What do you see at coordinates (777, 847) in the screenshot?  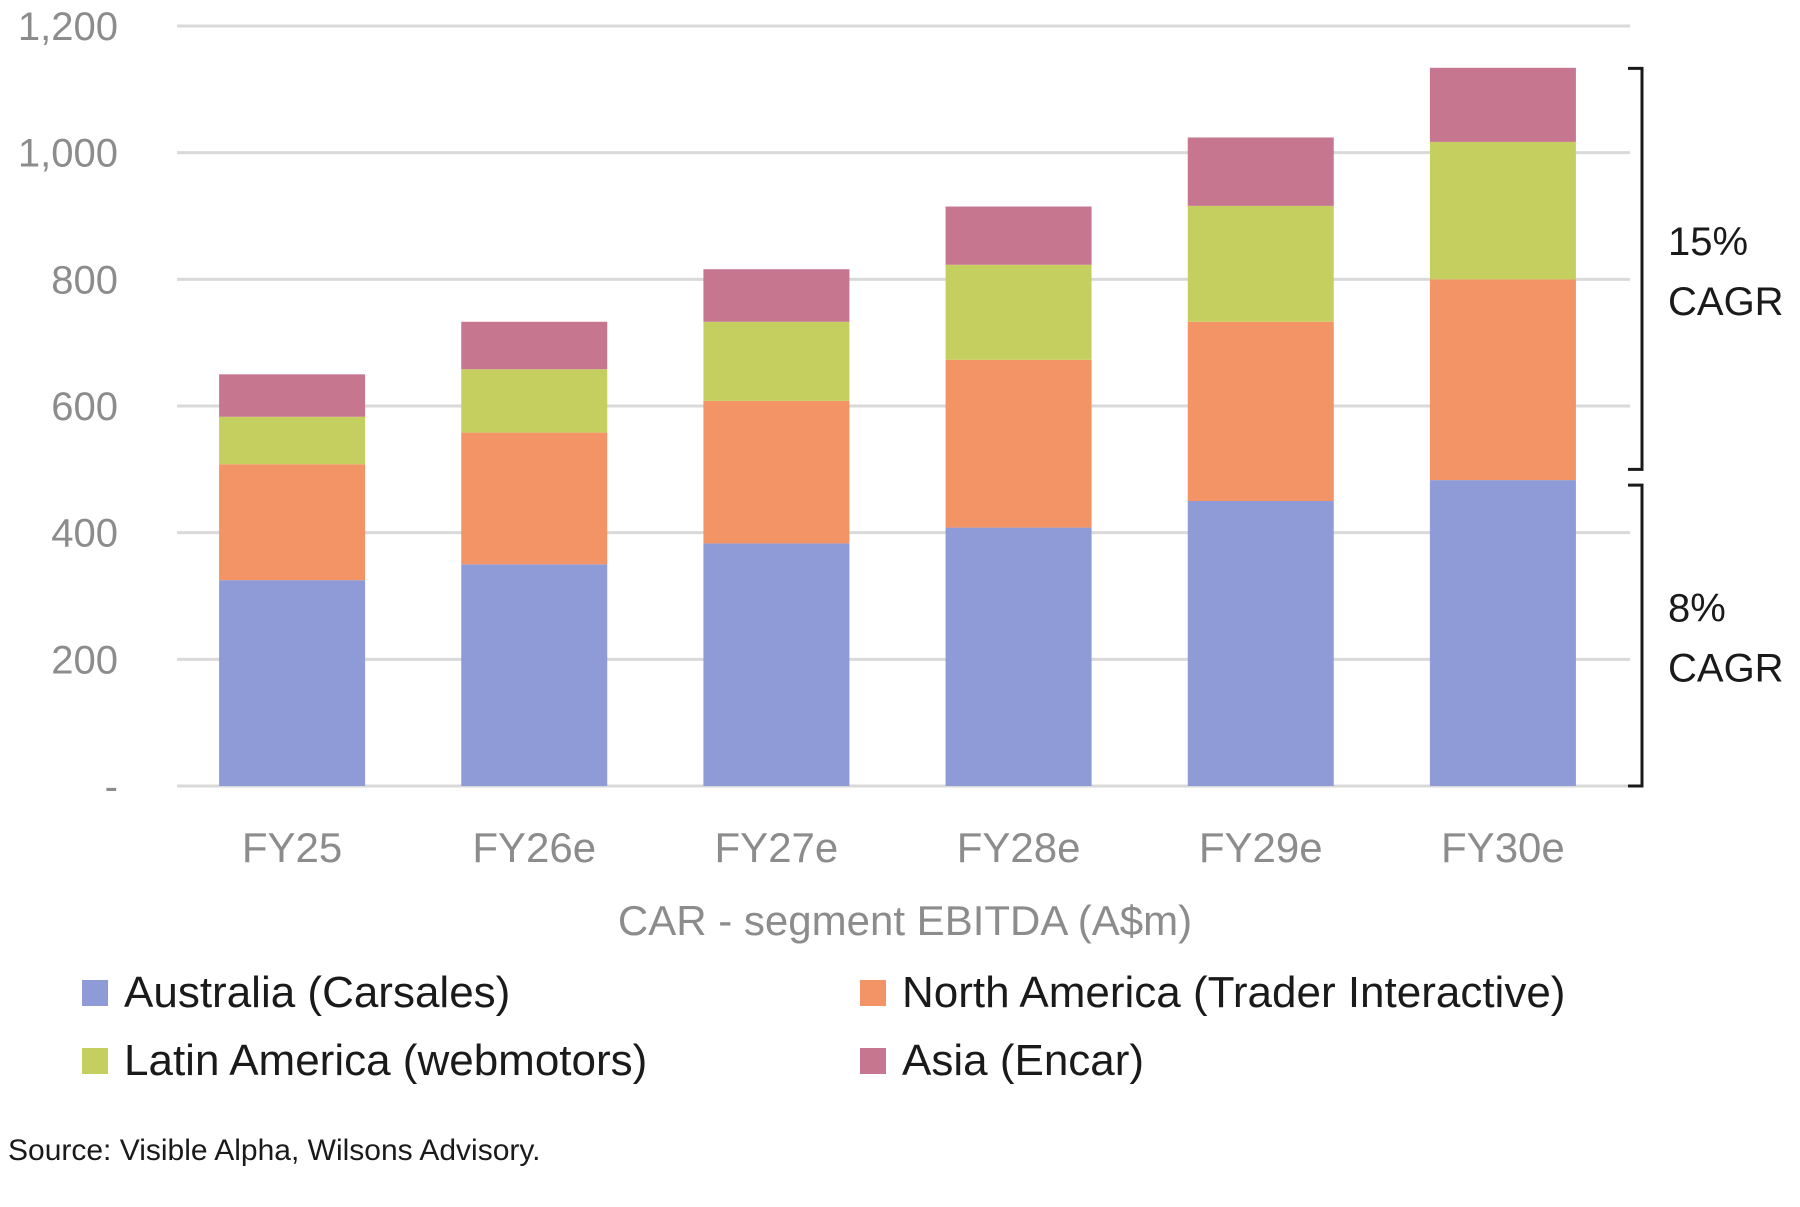 I see `x-tick-label: FY27e` at bounding box center [777, 847].